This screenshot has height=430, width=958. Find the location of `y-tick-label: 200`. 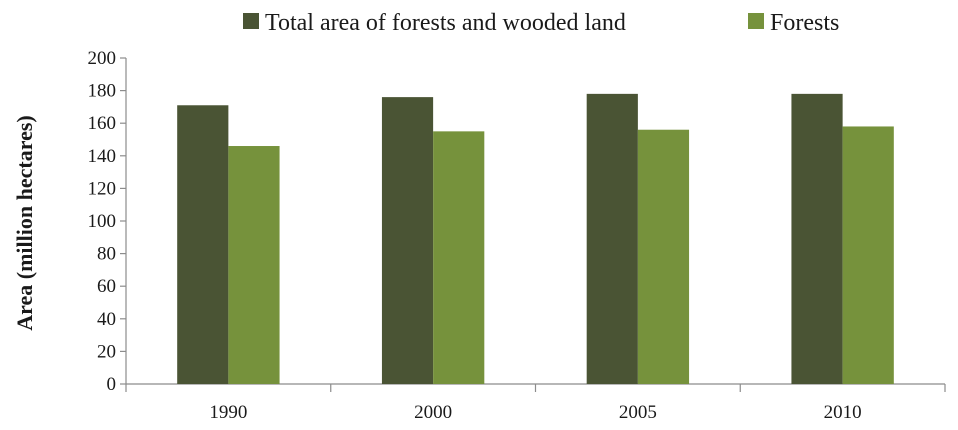

y-tick-label: 200 is located at coordinates (102, 58).